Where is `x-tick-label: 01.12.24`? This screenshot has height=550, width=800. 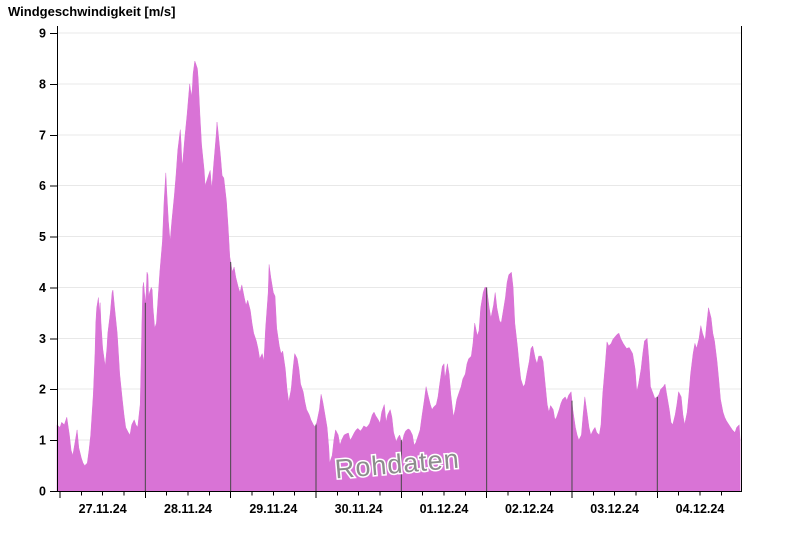 x-tick-label: 01.12.24 is located at coordinates (444, 509).